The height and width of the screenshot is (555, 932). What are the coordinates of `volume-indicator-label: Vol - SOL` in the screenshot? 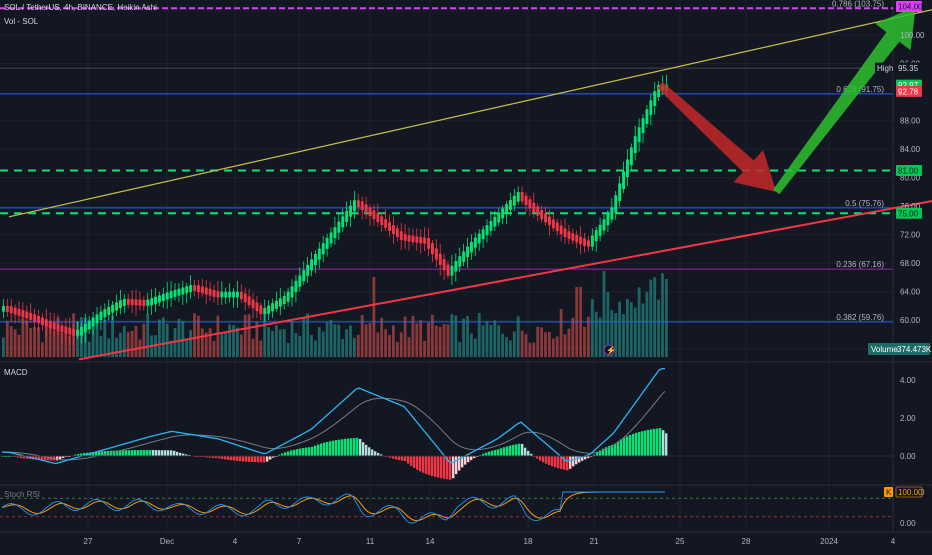 It's located at (21, 21).